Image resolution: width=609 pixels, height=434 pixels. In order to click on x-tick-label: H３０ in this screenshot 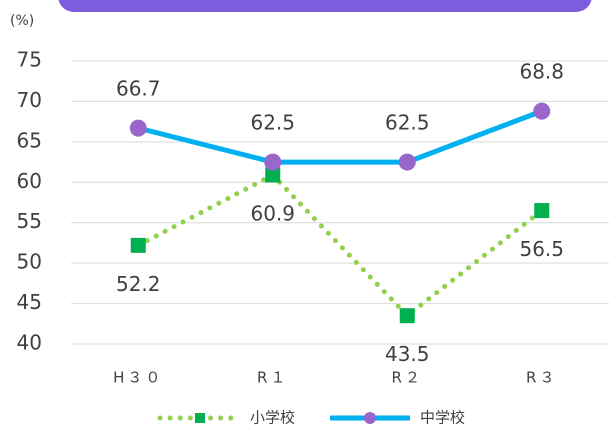, I will do `click(138, 378)`.